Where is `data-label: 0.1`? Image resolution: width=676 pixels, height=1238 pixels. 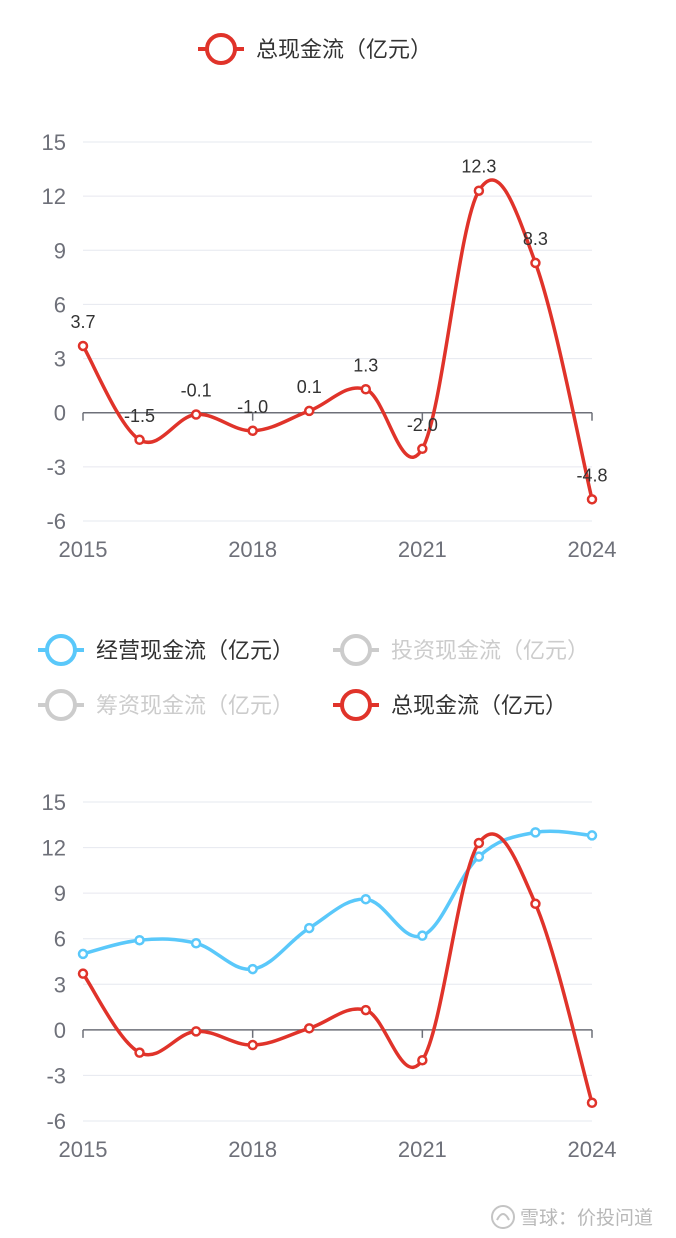
data-label: 0.1 is located at coordinates (309, 387).